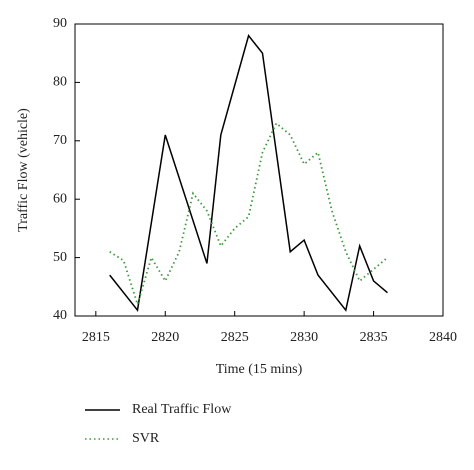 The image size is (474, 470). What do you see at coordinates (96, 337) in the screenshot?
I see `x-tick-label: 2815` at bounding box center [96, 337].